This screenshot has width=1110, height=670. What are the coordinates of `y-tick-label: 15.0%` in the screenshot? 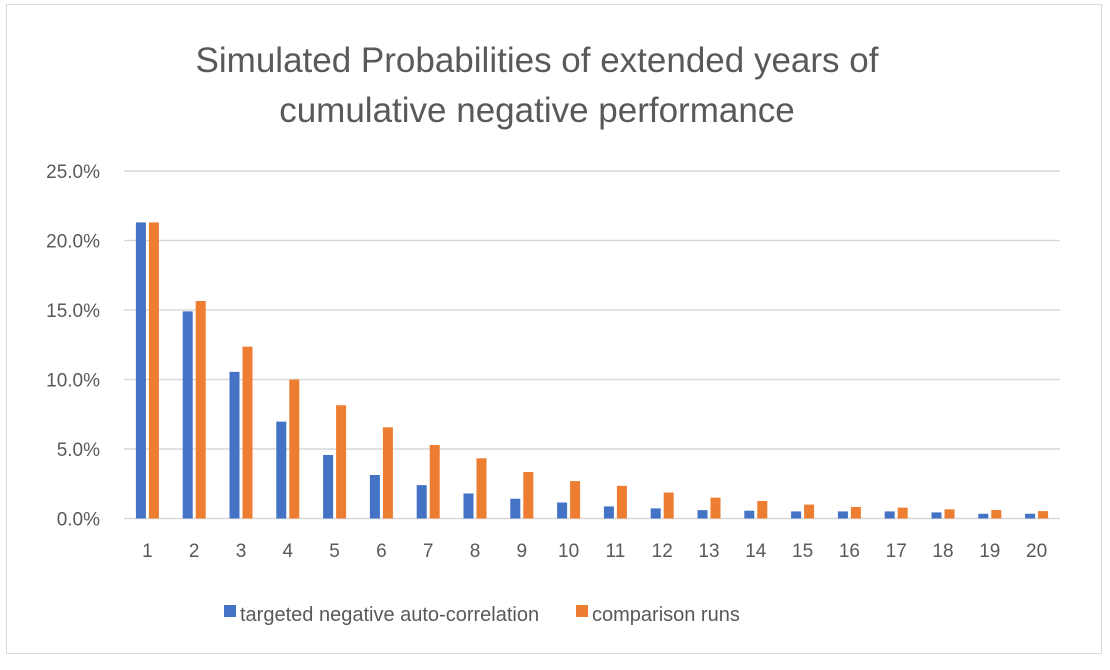 It's located at (73, 311).